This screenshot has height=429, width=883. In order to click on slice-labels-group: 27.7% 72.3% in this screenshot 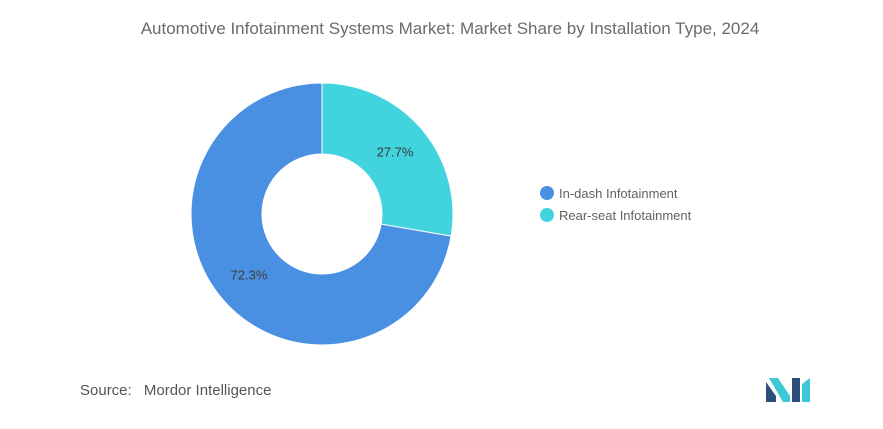, I will do `click(322, 213)`.